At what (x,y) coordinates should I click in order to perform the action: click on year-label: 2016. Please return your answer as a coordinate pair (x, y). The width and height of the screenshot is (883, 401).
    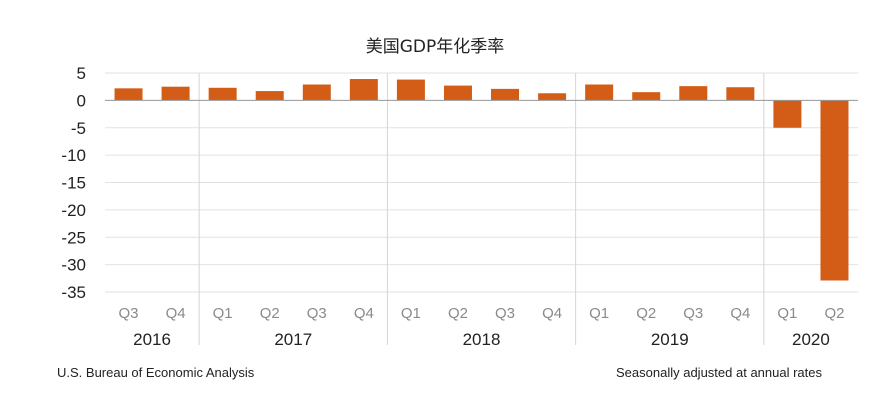
    Looking at the image, I should click on (152, 339).